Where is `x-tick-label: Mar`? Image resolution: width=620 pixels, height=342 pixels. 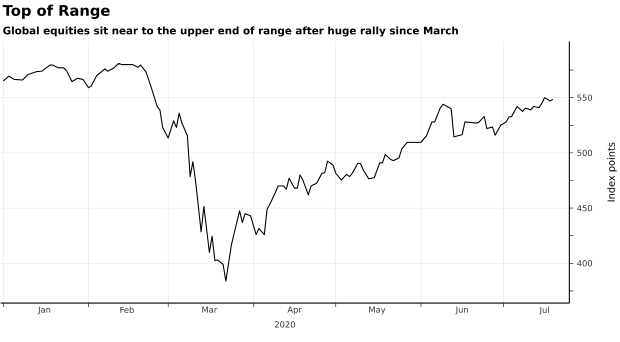
x-tick-label: Mar is located at coordinates (210, 309).